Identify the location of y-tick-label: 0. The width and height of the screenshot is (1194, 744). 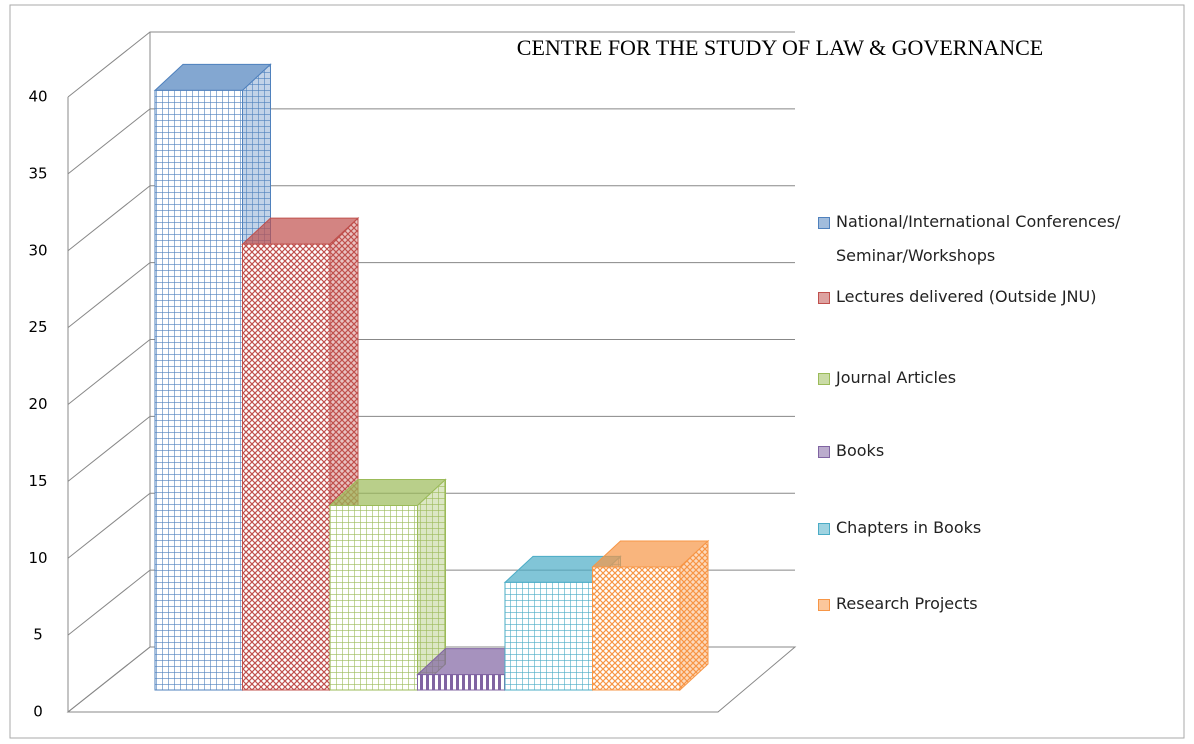
(38, 712).